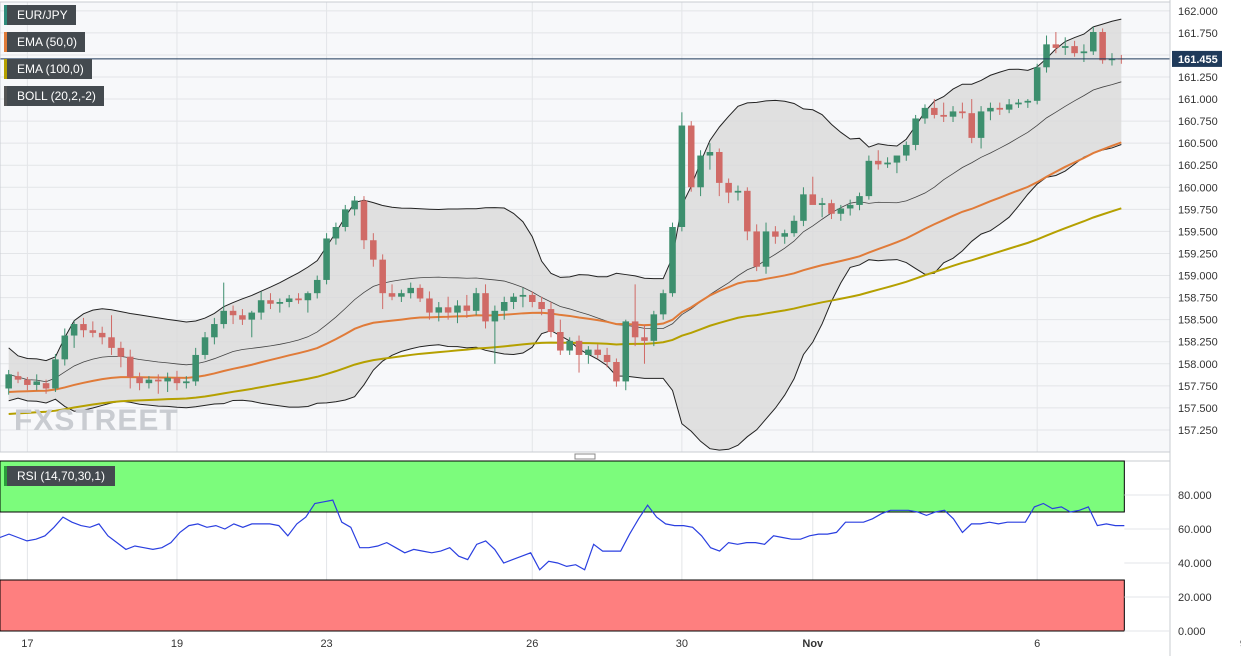  I want to click on rsi-oversold-zone, so click(562, 605).